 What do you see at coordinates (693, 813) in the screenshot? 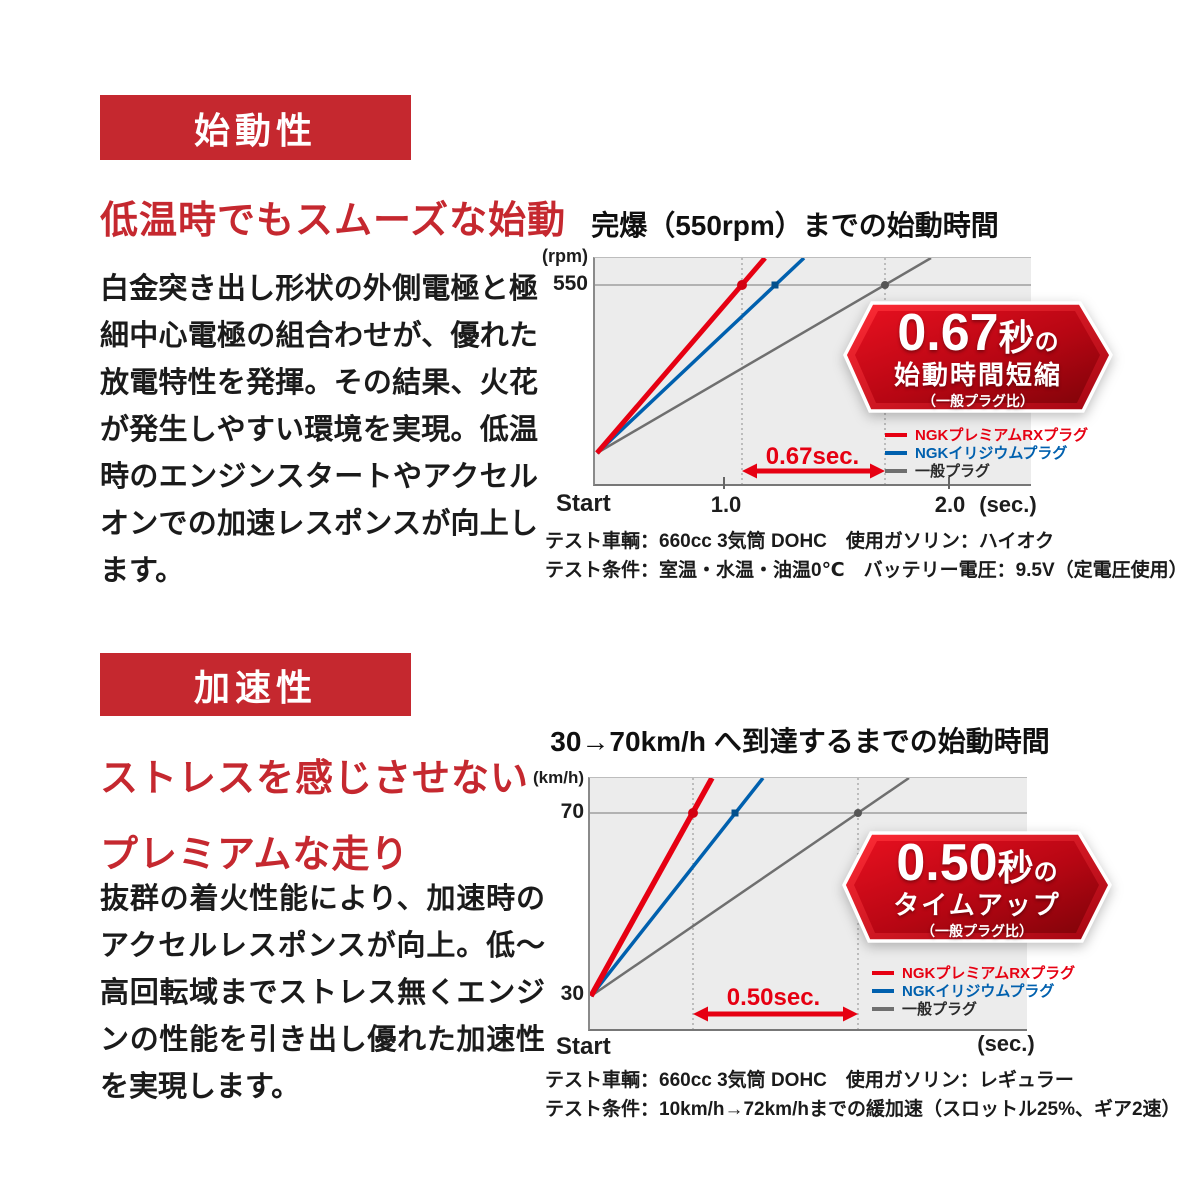
I see `chart2-premium-marker` at bounding box center [693, 813].